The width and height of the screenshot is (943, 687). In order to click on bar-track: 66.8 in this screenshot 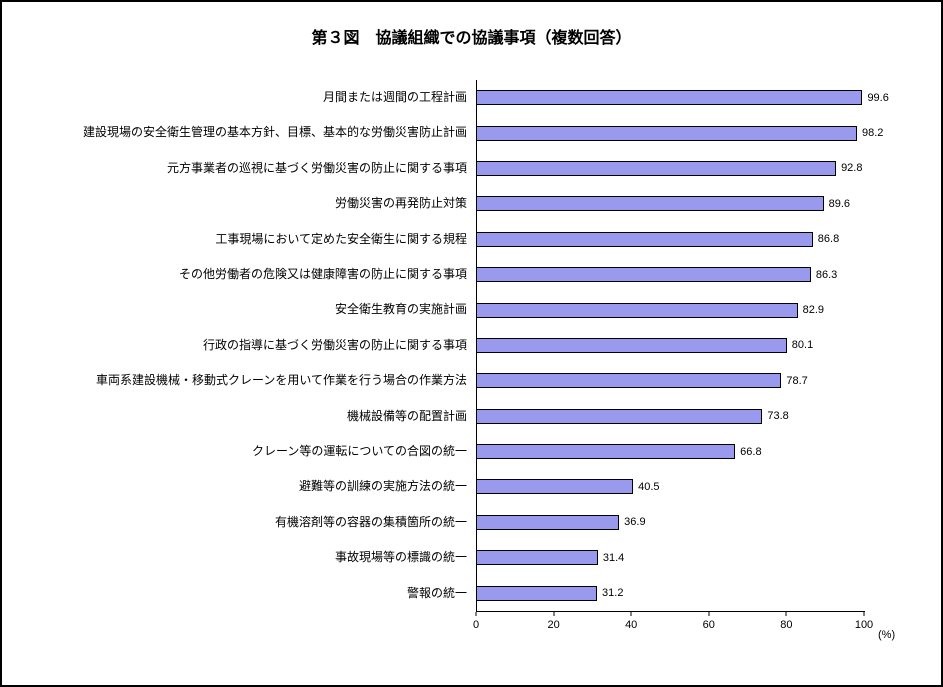, I will do `click(670, 451)`.